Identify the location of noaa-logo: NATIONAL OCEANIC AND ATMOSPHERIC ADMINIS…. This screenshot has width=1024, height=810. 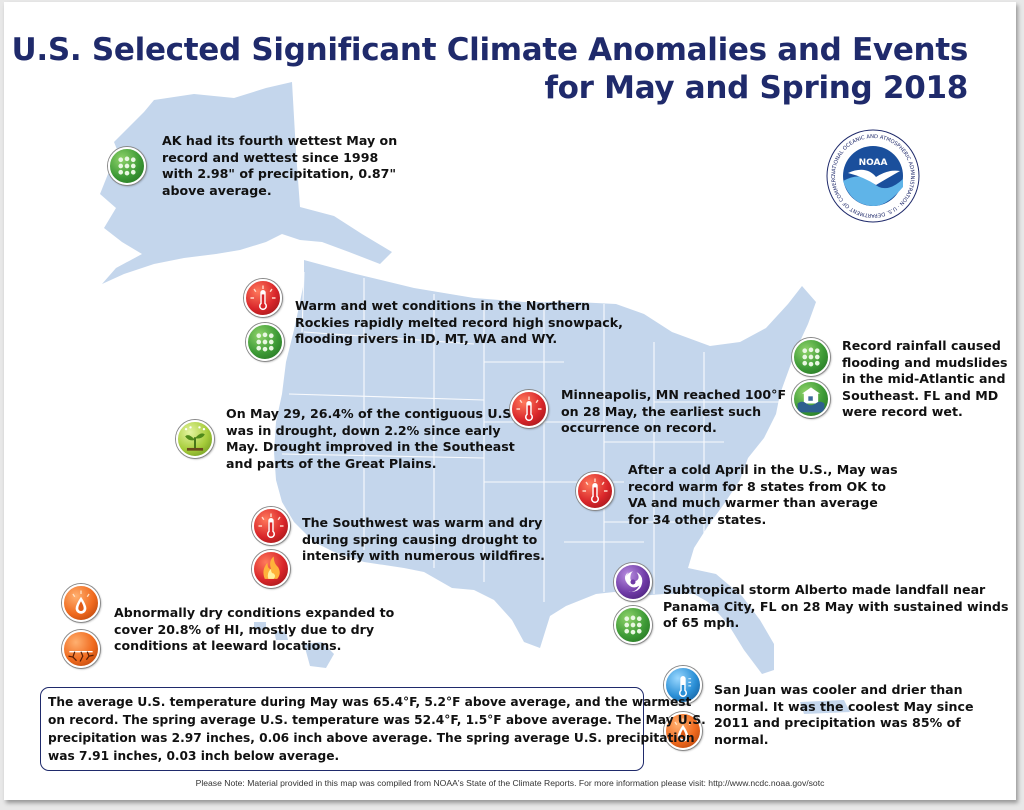
(873, 176).